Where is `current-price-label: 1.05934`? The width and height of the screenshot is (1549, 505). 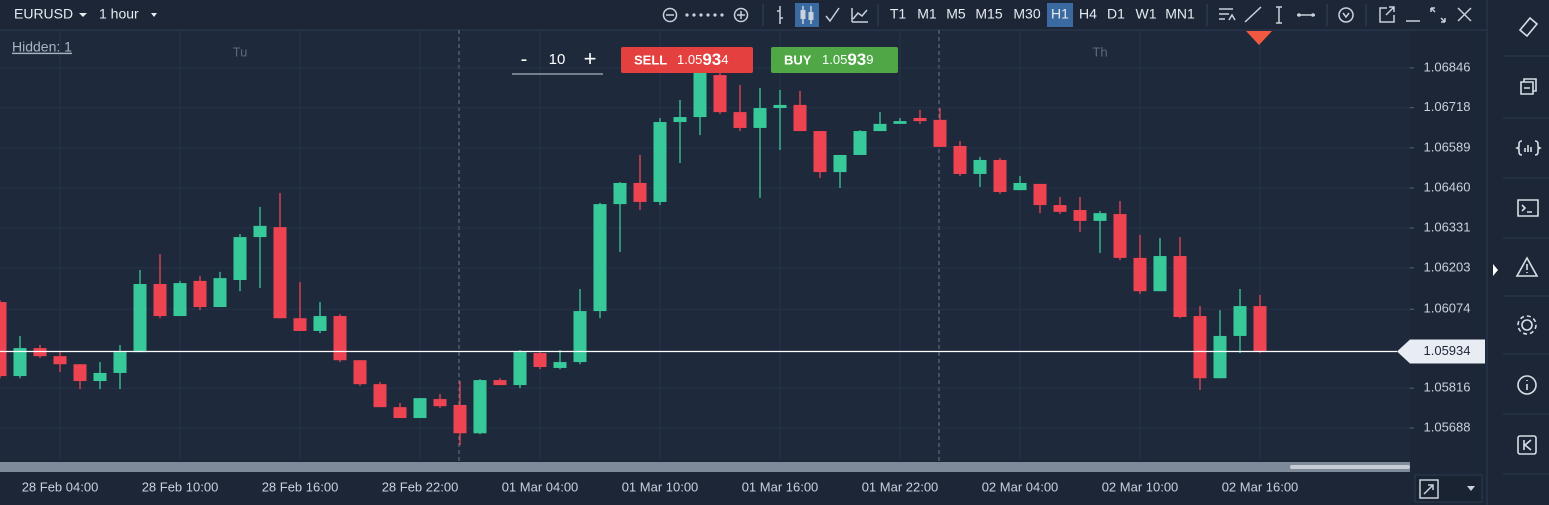
current-price-label: 1.05934 is located at coordinates (1447, 350).